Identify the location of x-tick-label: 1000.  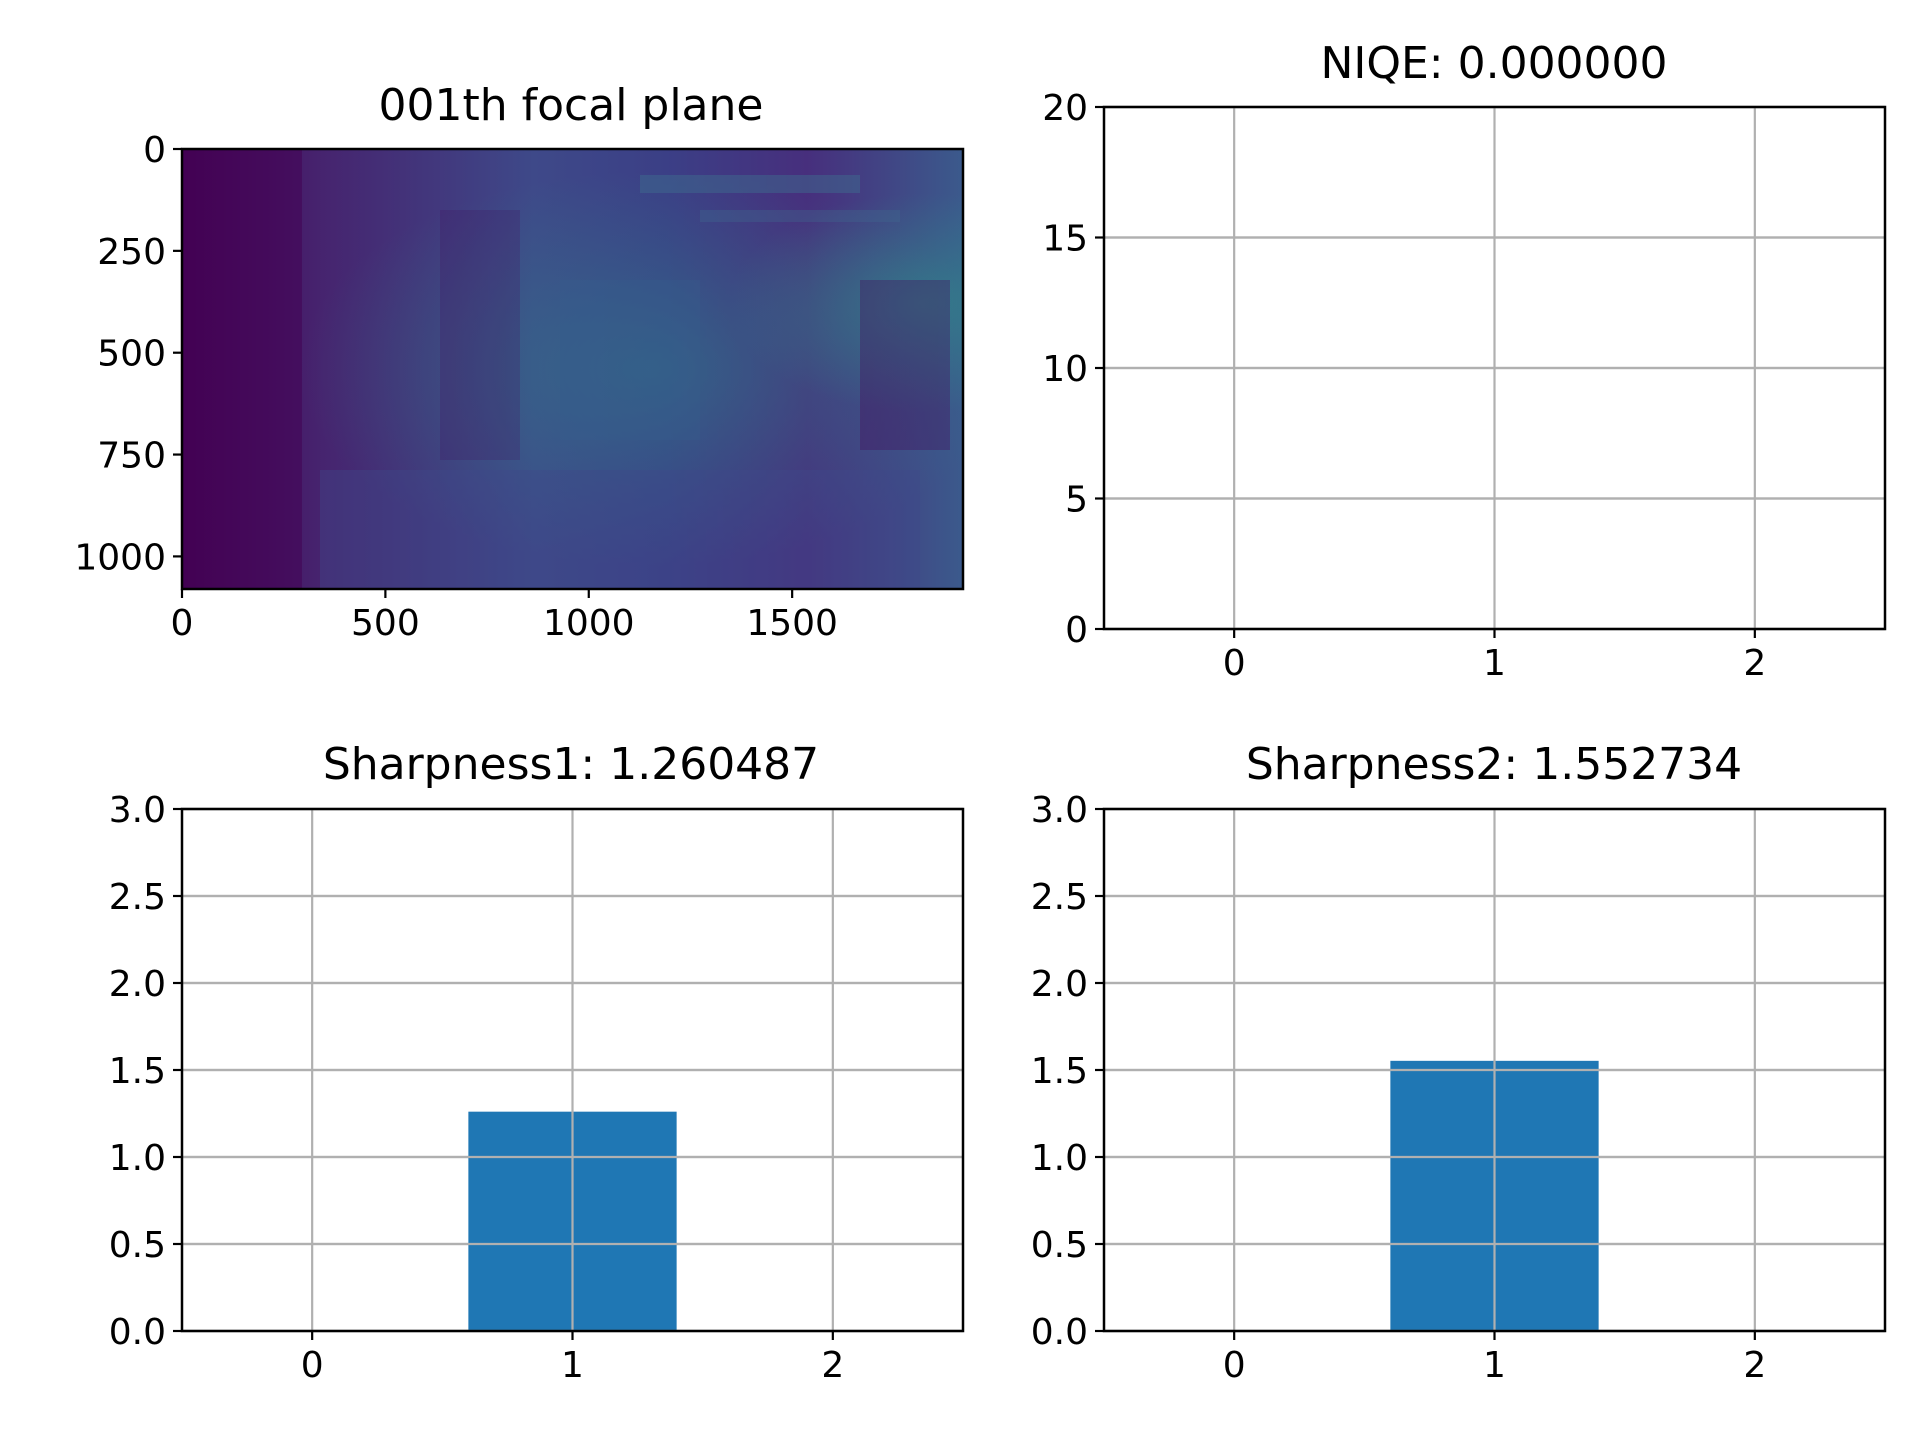
(589, 623).